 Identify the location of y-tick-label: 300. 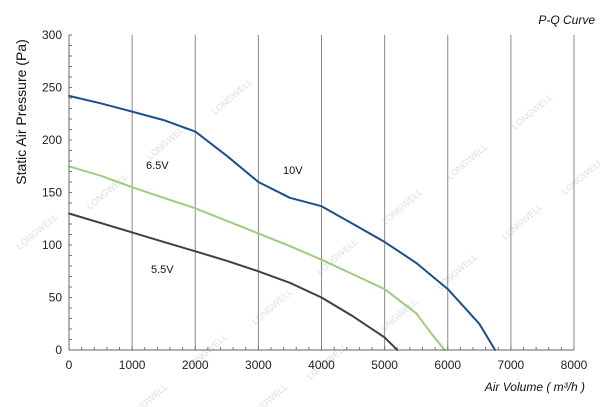
(52, 35).